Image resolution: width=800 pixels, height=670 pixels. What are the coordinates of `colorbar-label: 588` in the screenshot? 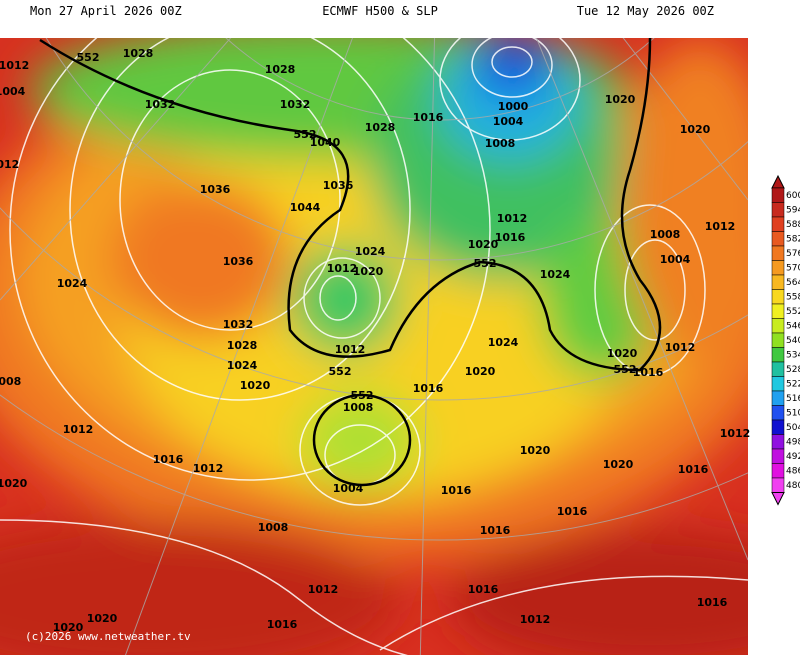 It's located at (793, 225).